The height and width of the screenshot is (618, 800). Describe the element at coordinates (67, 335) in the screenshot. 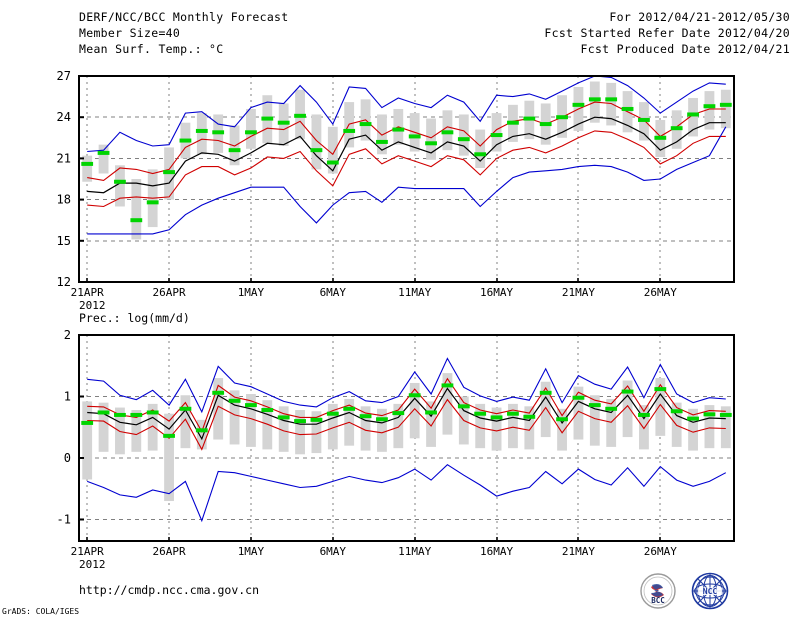

I see `y-tick-label: 2` at that location.